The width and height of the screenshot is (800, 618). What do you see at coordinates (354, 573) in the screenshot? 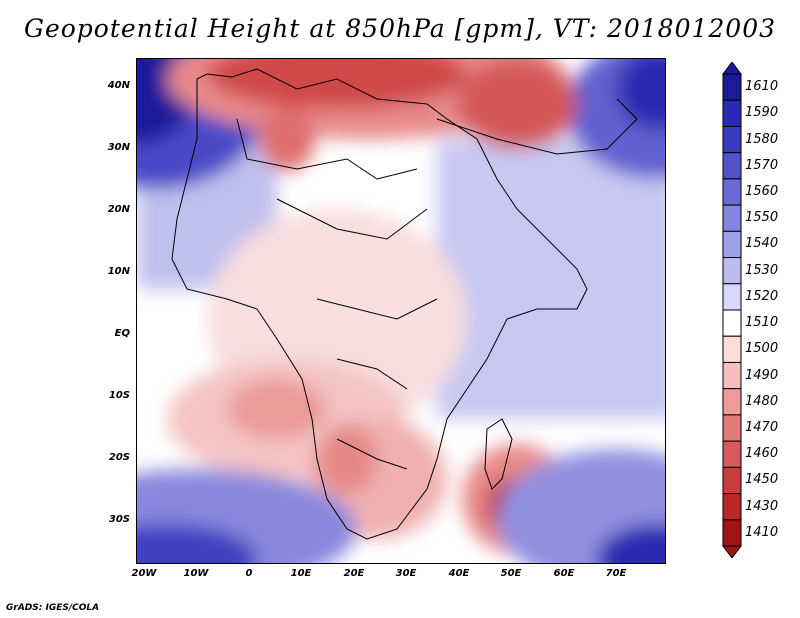
I see `lon-label: 20E` at bounding box center [354, 573].